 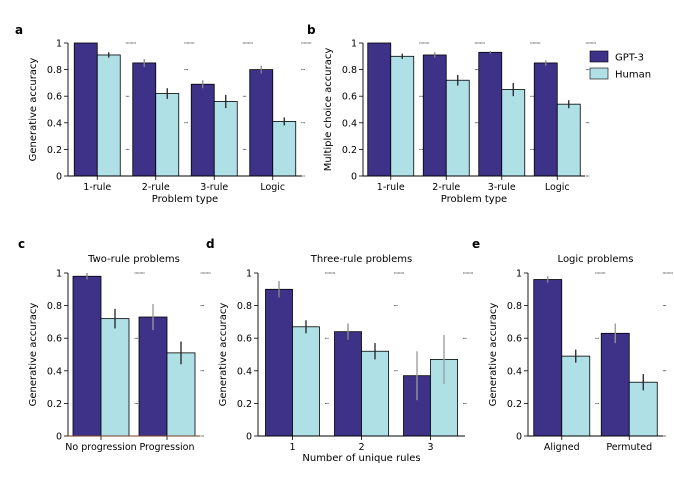 I want to click on y-tick-label: 0.6, so click(x=54, y=97).